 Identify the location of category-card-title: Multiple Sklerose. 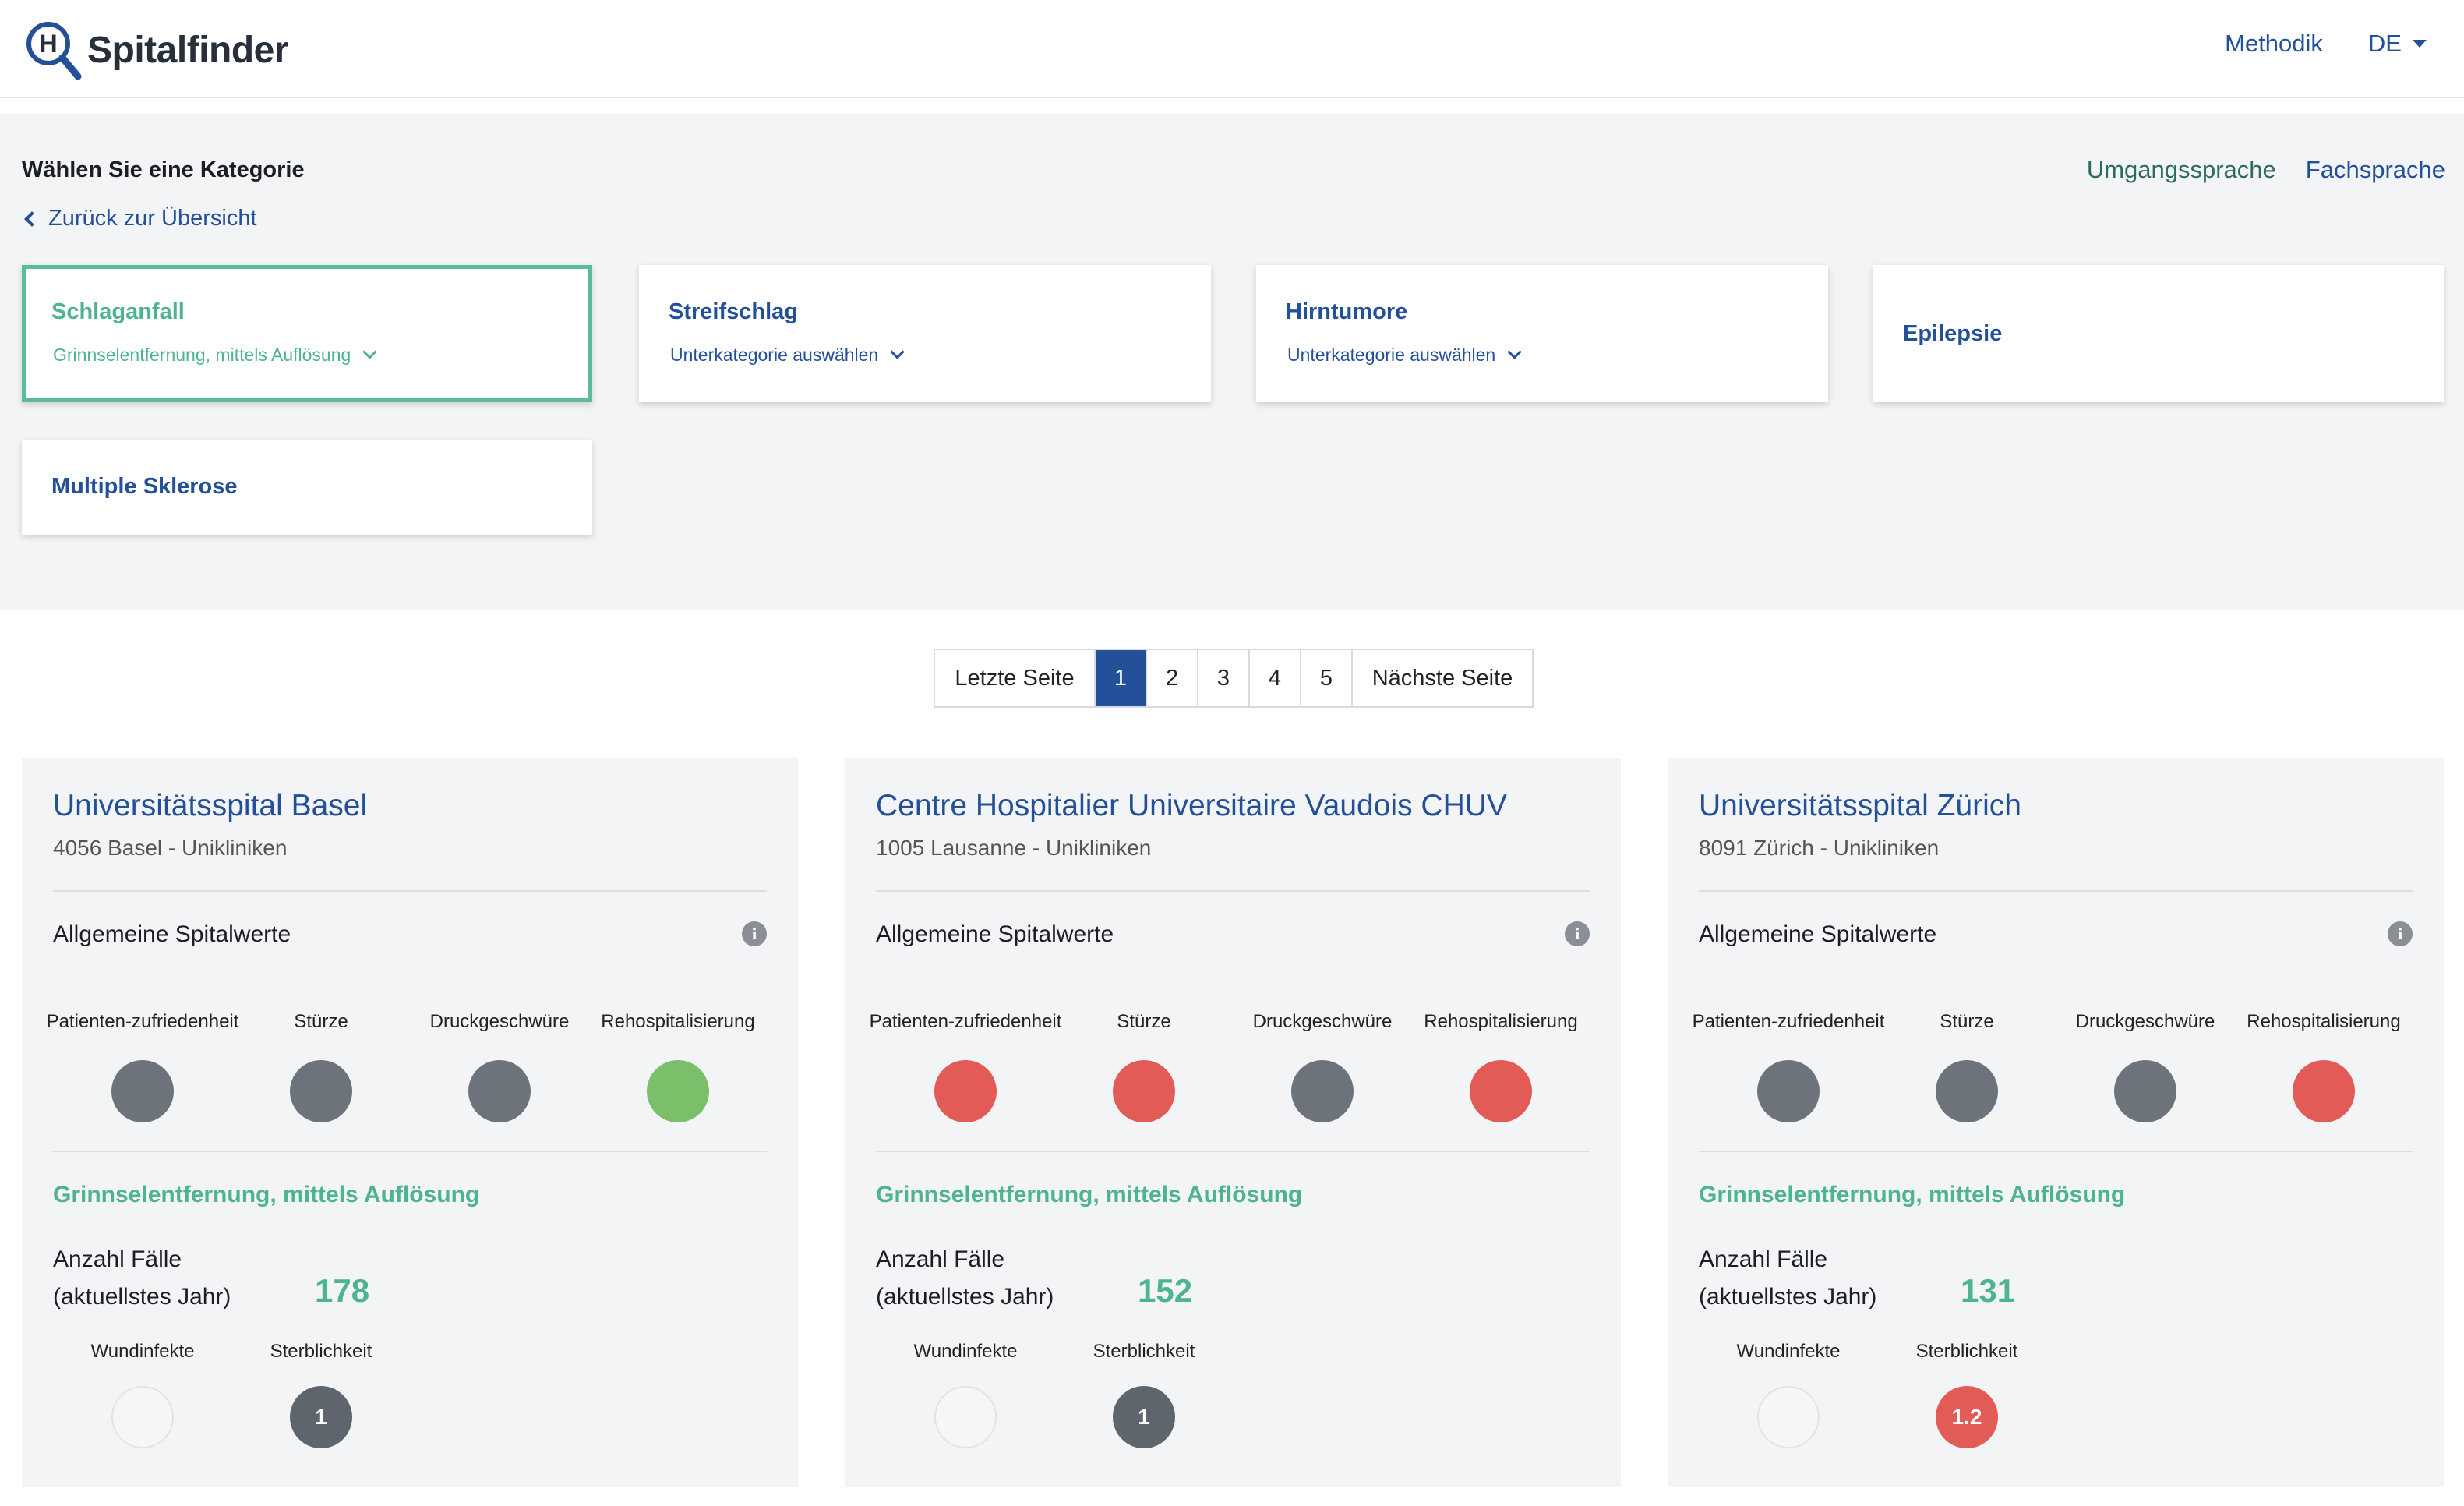
(144, 486).